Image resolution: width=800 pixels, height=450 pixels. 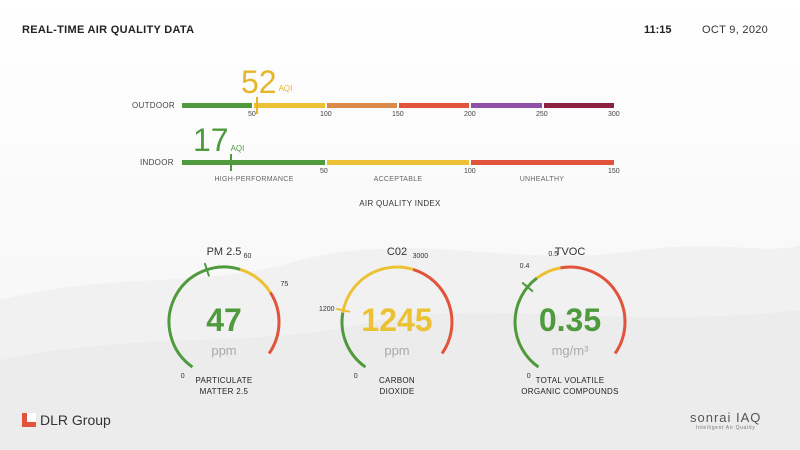 I want to click on pm25-gauge-svg, so click(x=224, y=315).